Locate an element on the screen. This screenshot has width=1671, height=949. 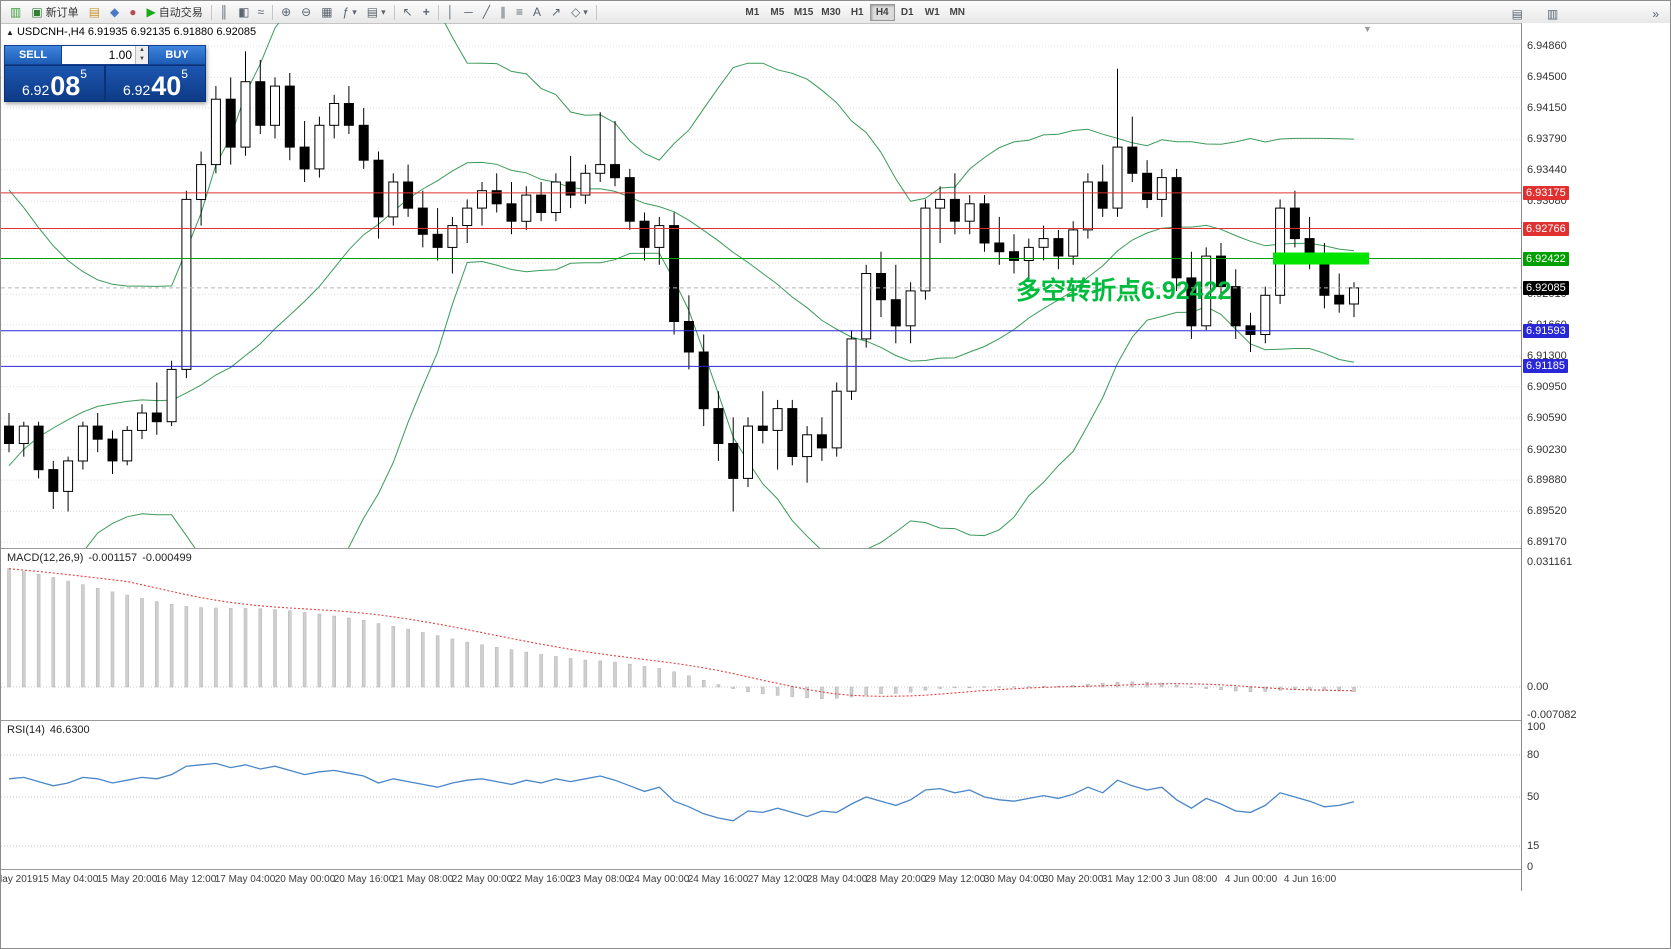
chart-annotation: 多空转折点6.92422 is located at coordinates (1124, 291).